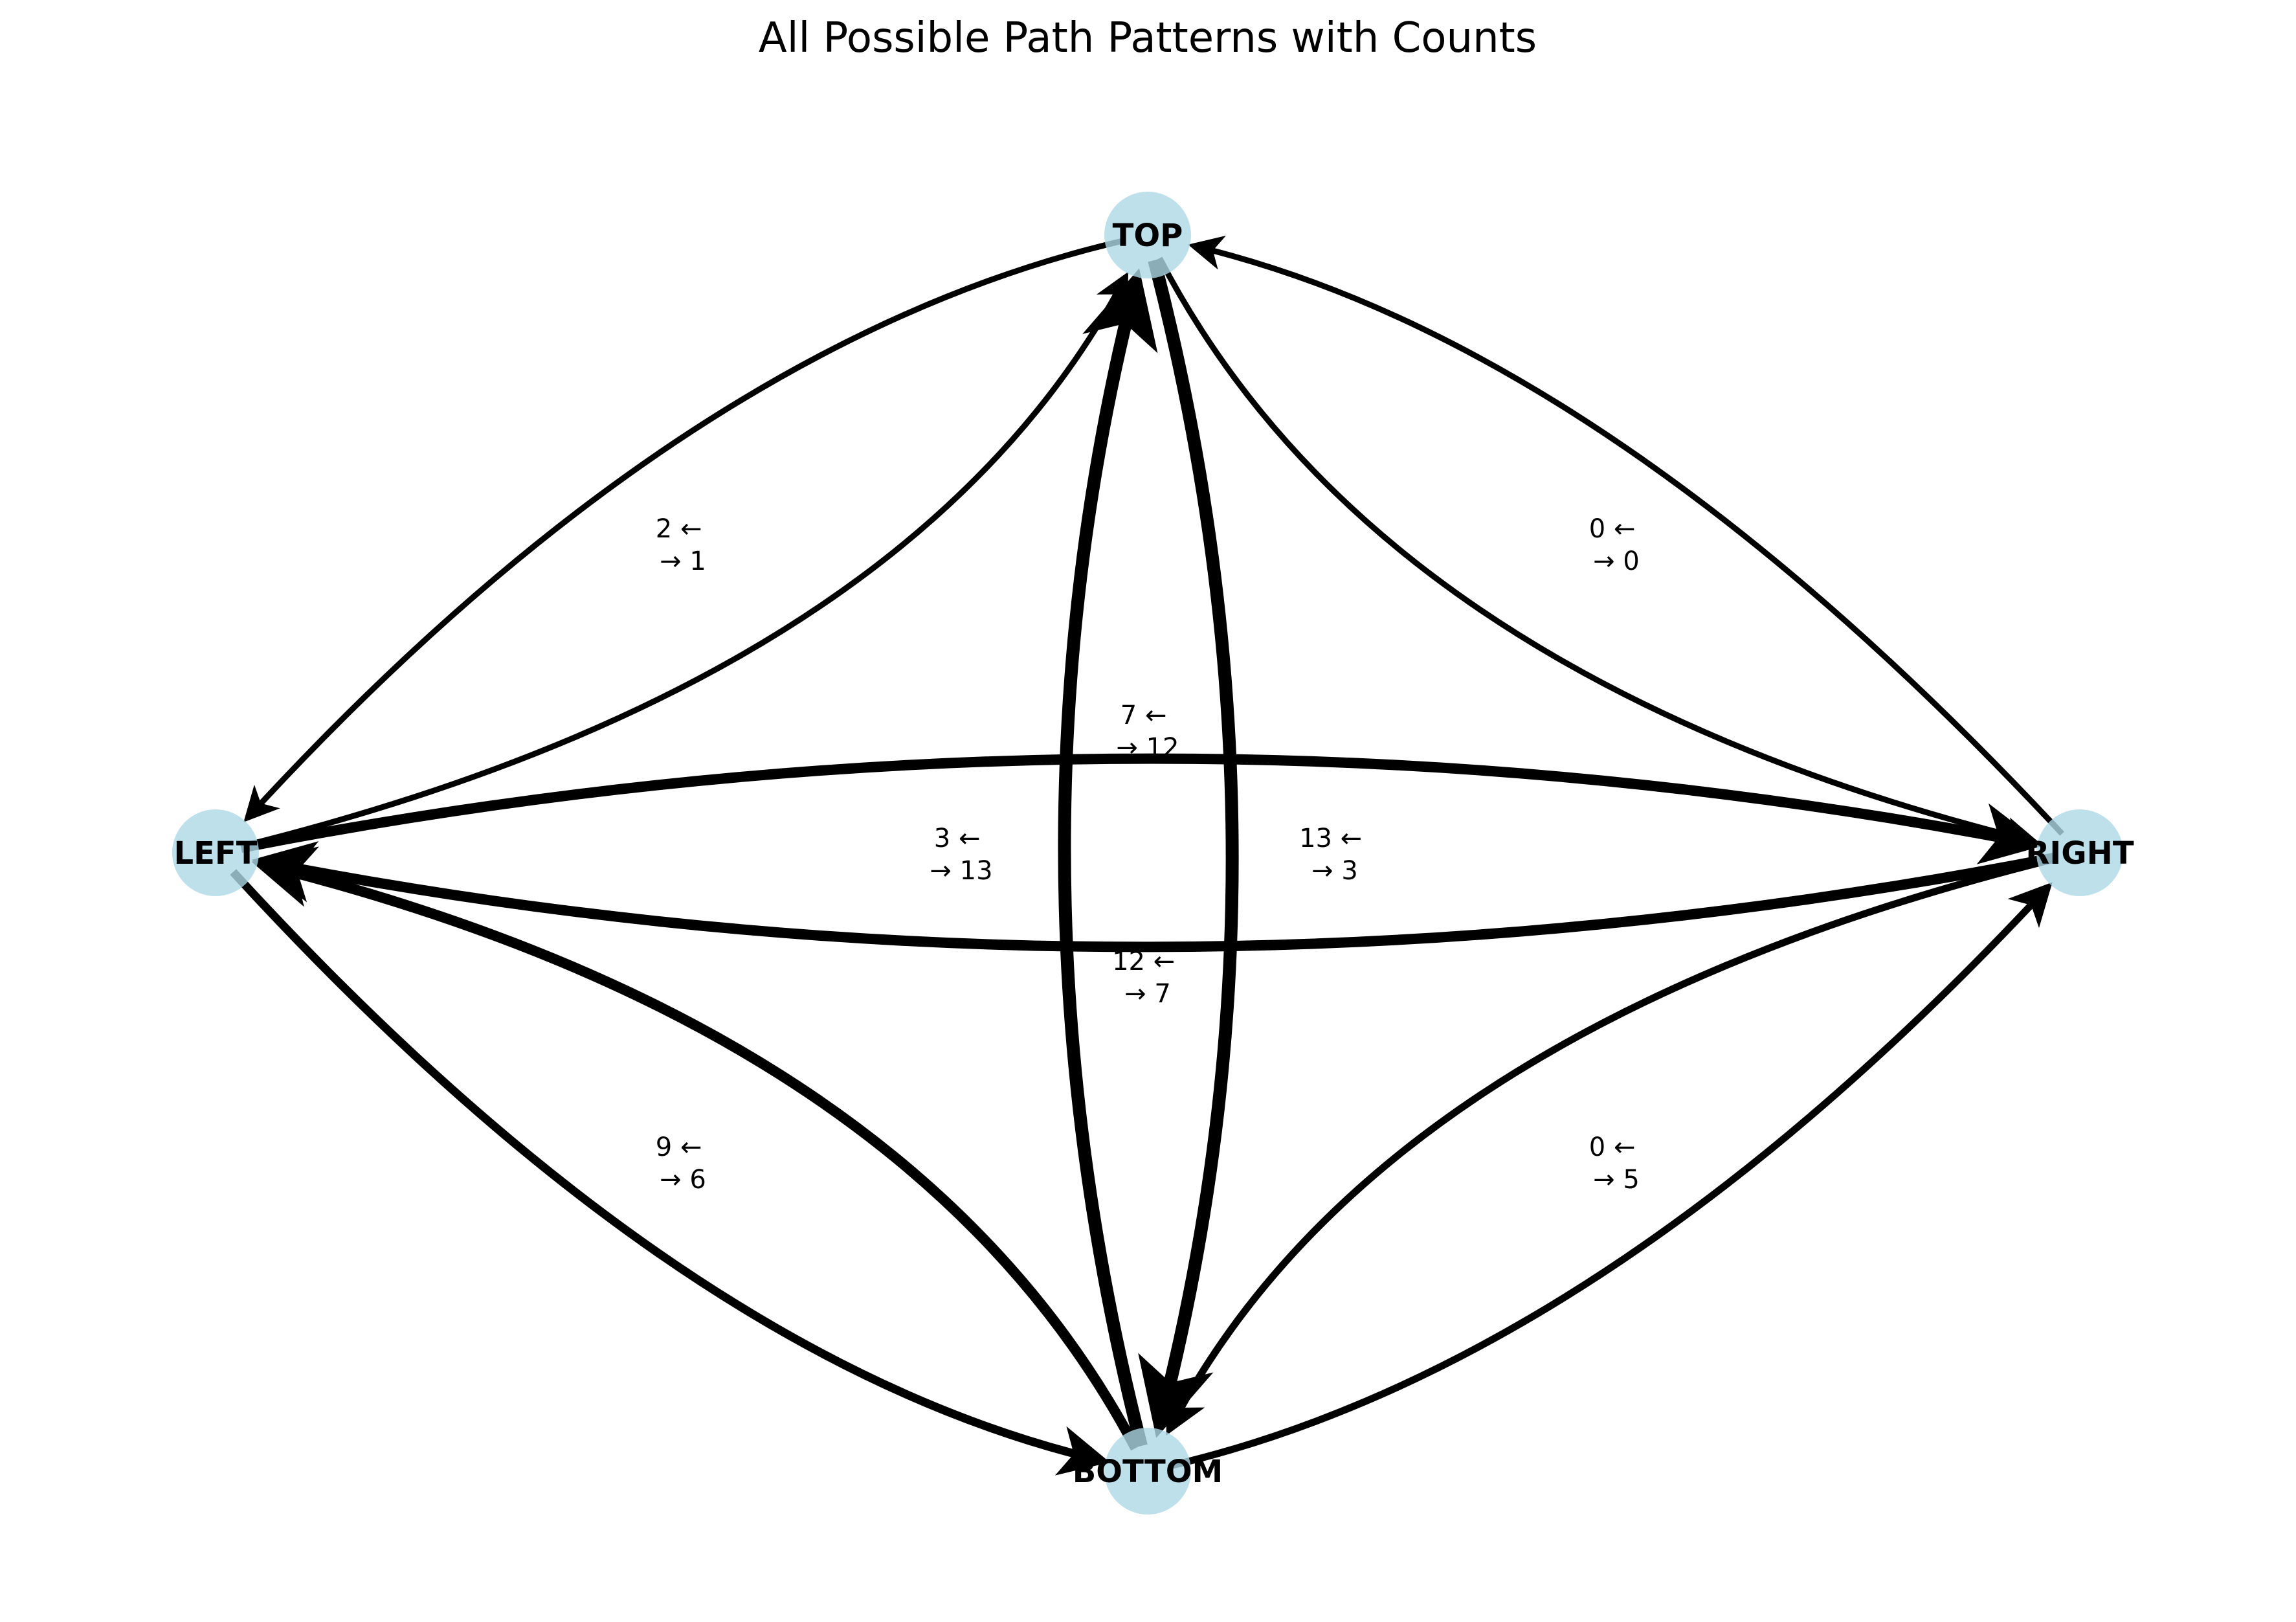 This screenshot has width=2296, height=1622. What do you see at coordinates (1148, 38) in the screenshot?
I see `diagram-title: All Possible Path Patterns with Counts` at bounding box center [1148, 38].